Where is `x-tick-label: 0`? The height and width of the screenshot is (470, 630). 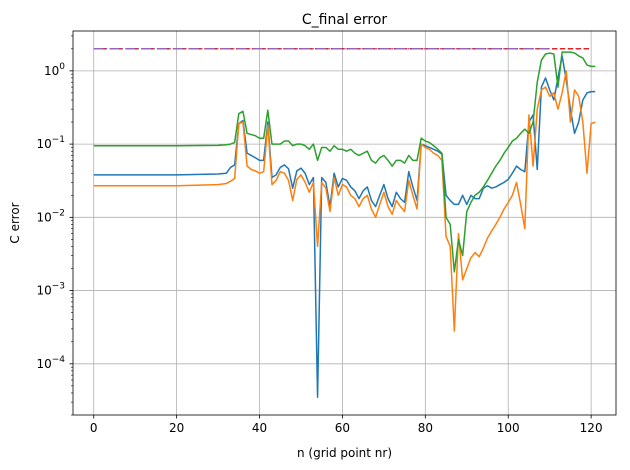
x-tick-label: 0 is located at coordinates (94, 428).